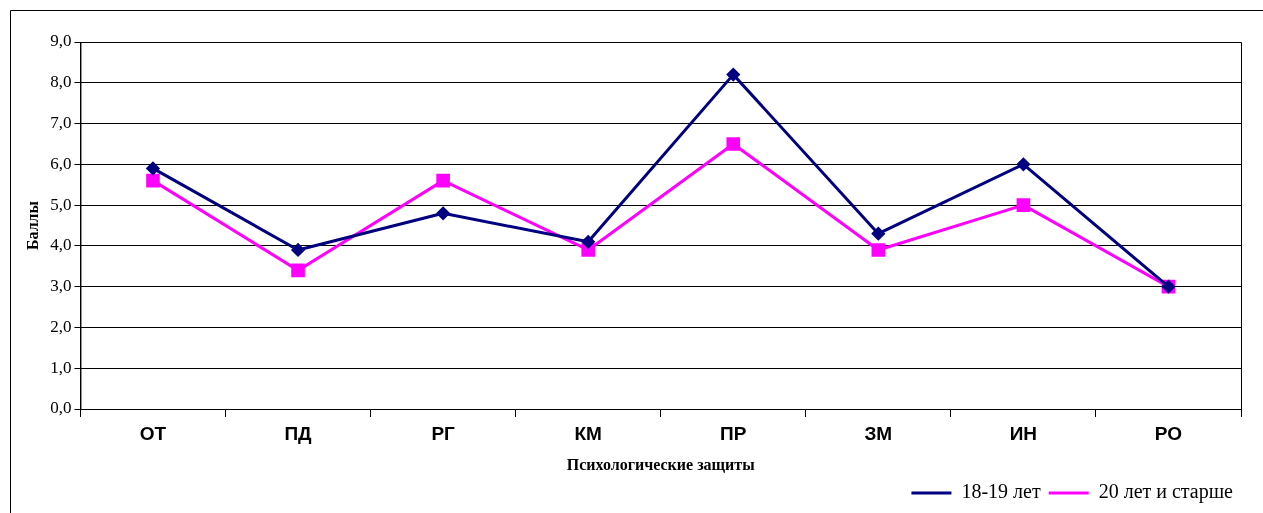 This screenshot has height=513, width=1263. What do you see at coordinates (61, 367) in the screenshot?
I see `y-tick-label: 1,0` at bounding box center [61, 367].